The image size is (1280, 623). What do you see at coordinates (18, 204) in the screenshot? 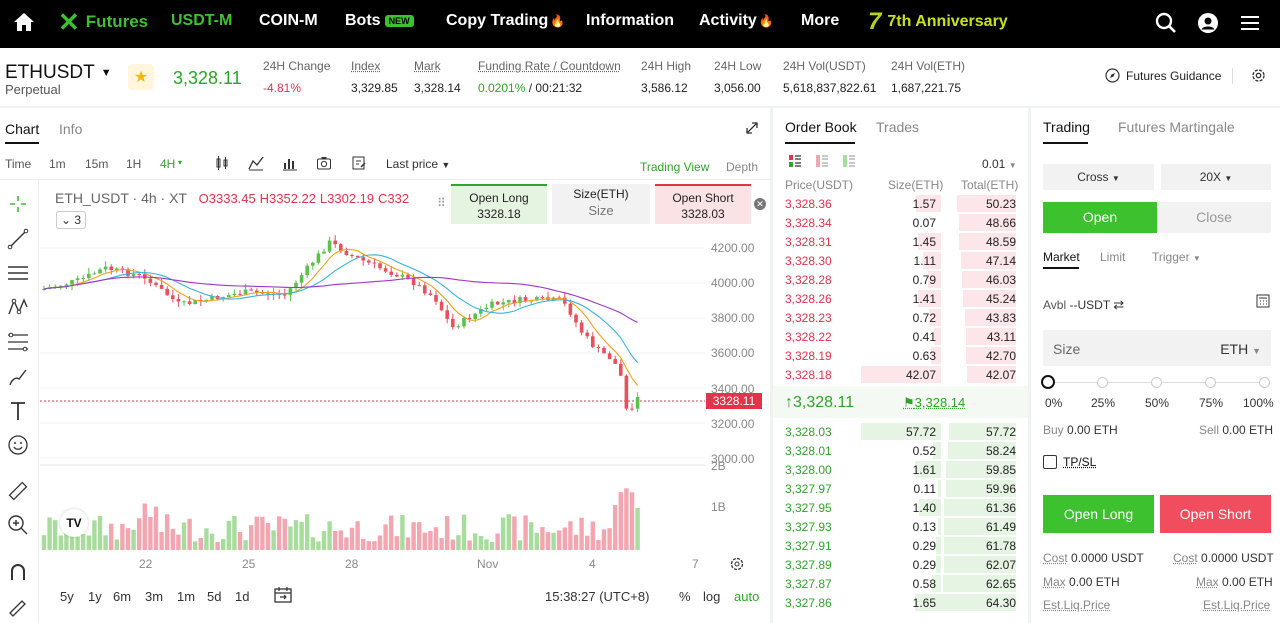
I see `crosshair-icon` at bounding box center [18, 204].